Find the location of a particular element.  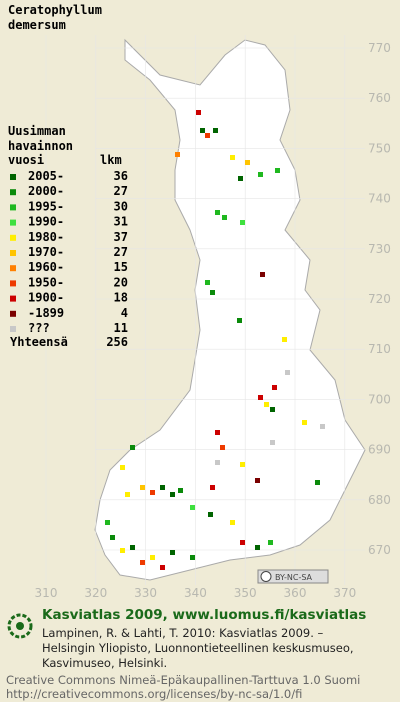

northing-label: 690 is located at coordinates (379, 450).